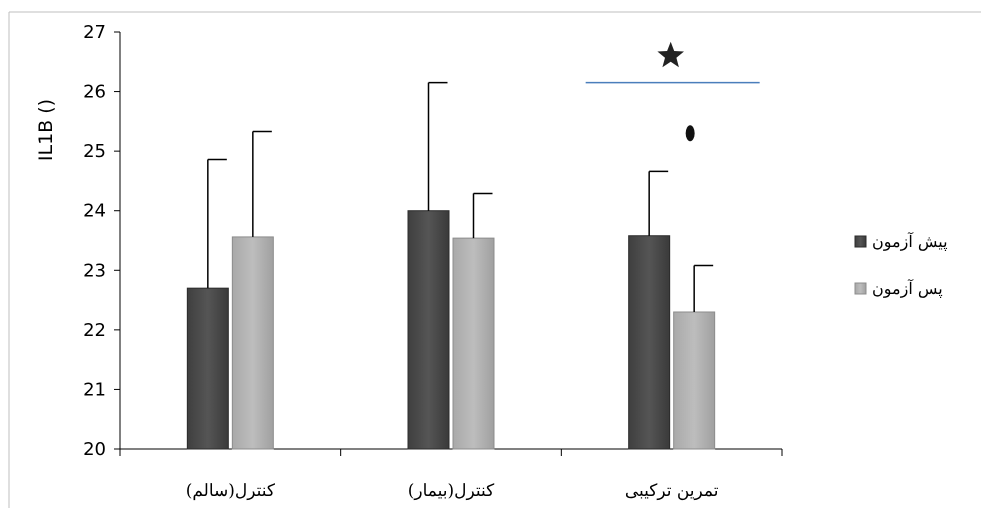 Image resolution: width=981 pixels, height=508 pixels. Describe the element at coordinates (672, 491) in the screenshot. I see `x-category-label: تمرین ترکیبی` at that location.